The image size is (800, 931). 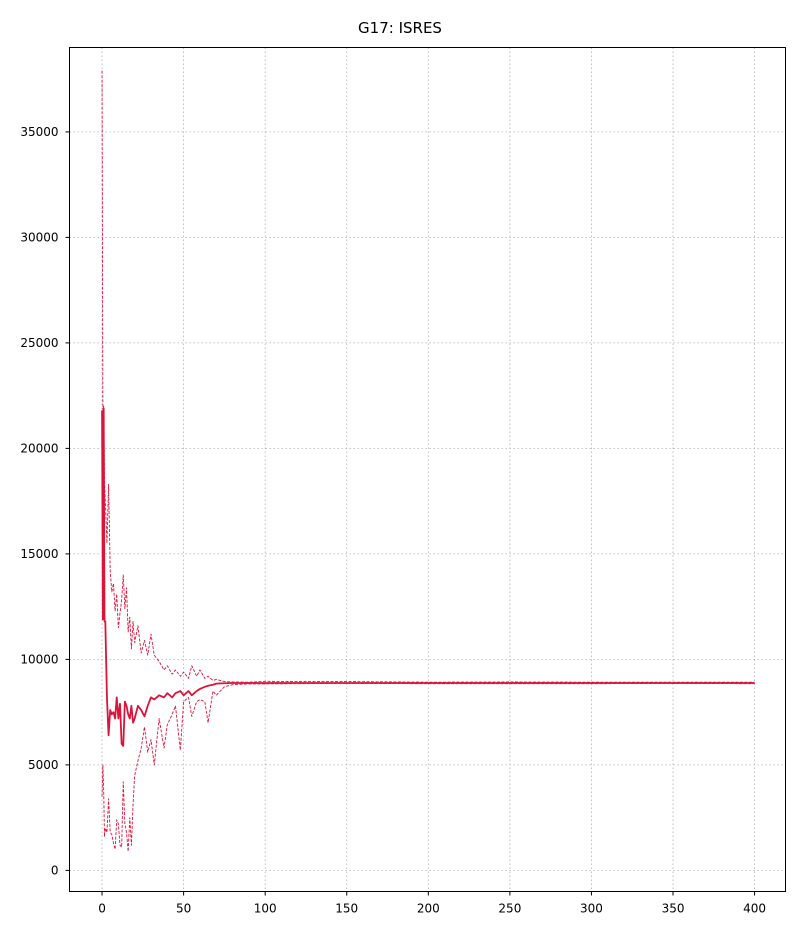 I want to click on x-tick-label: 250, so click(x=509, y=909).